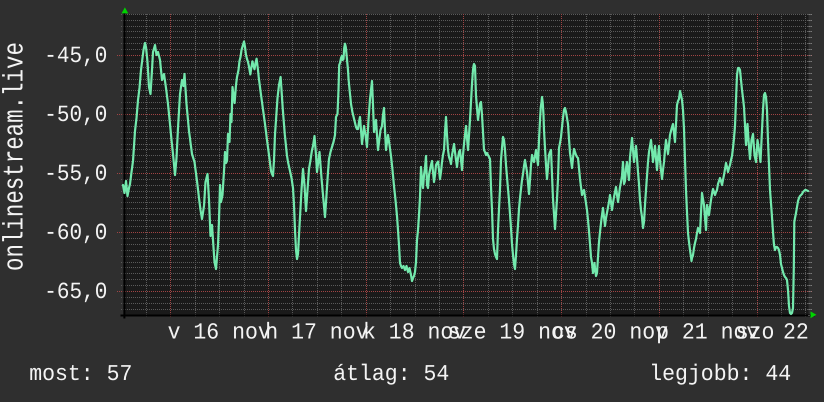  What do you see at coordinates (707, 333) in the screenshot?
I see `svg-text: p 21 nov` at bounding box center [707, 333].